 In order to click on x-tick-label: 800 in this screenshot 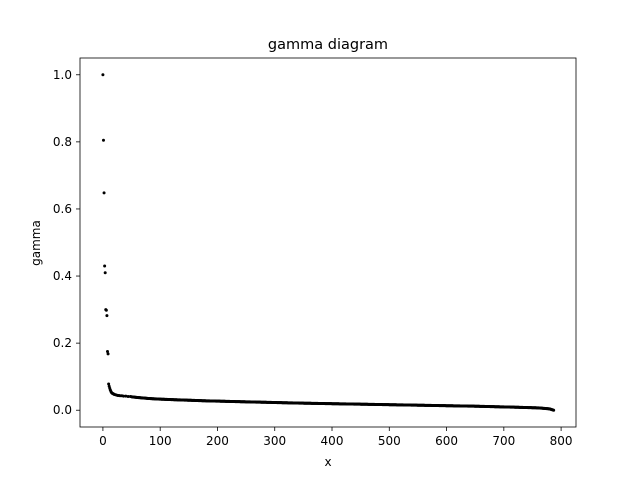, I will do `click(561, 441)`.